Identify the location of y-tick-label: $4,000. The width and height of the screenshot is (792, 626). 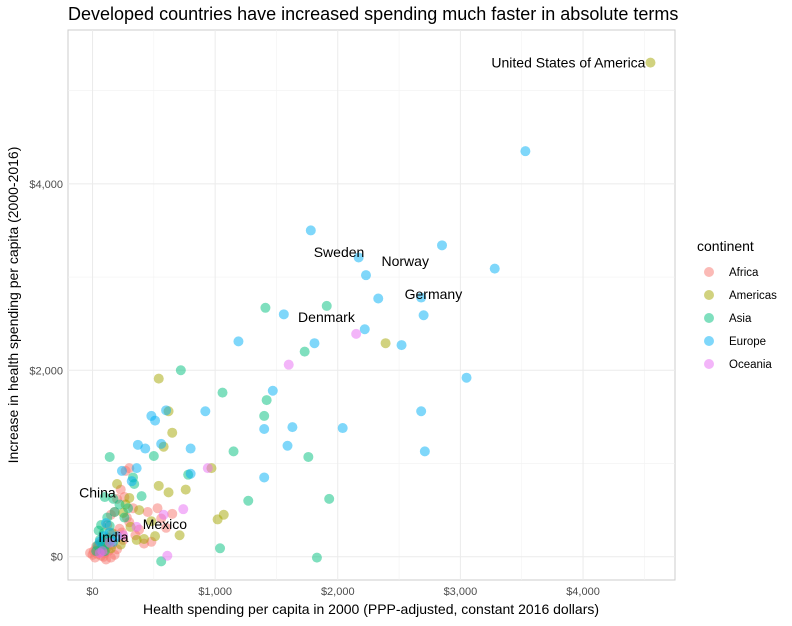
(46, 185).